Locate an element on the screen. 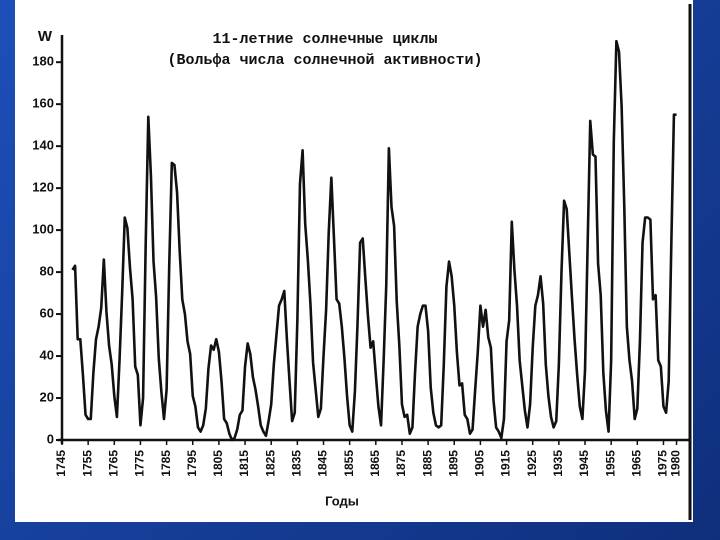 This screenshot has width=720, height=540. x-tick-label: 1905 is located at coordinates (480, 463).